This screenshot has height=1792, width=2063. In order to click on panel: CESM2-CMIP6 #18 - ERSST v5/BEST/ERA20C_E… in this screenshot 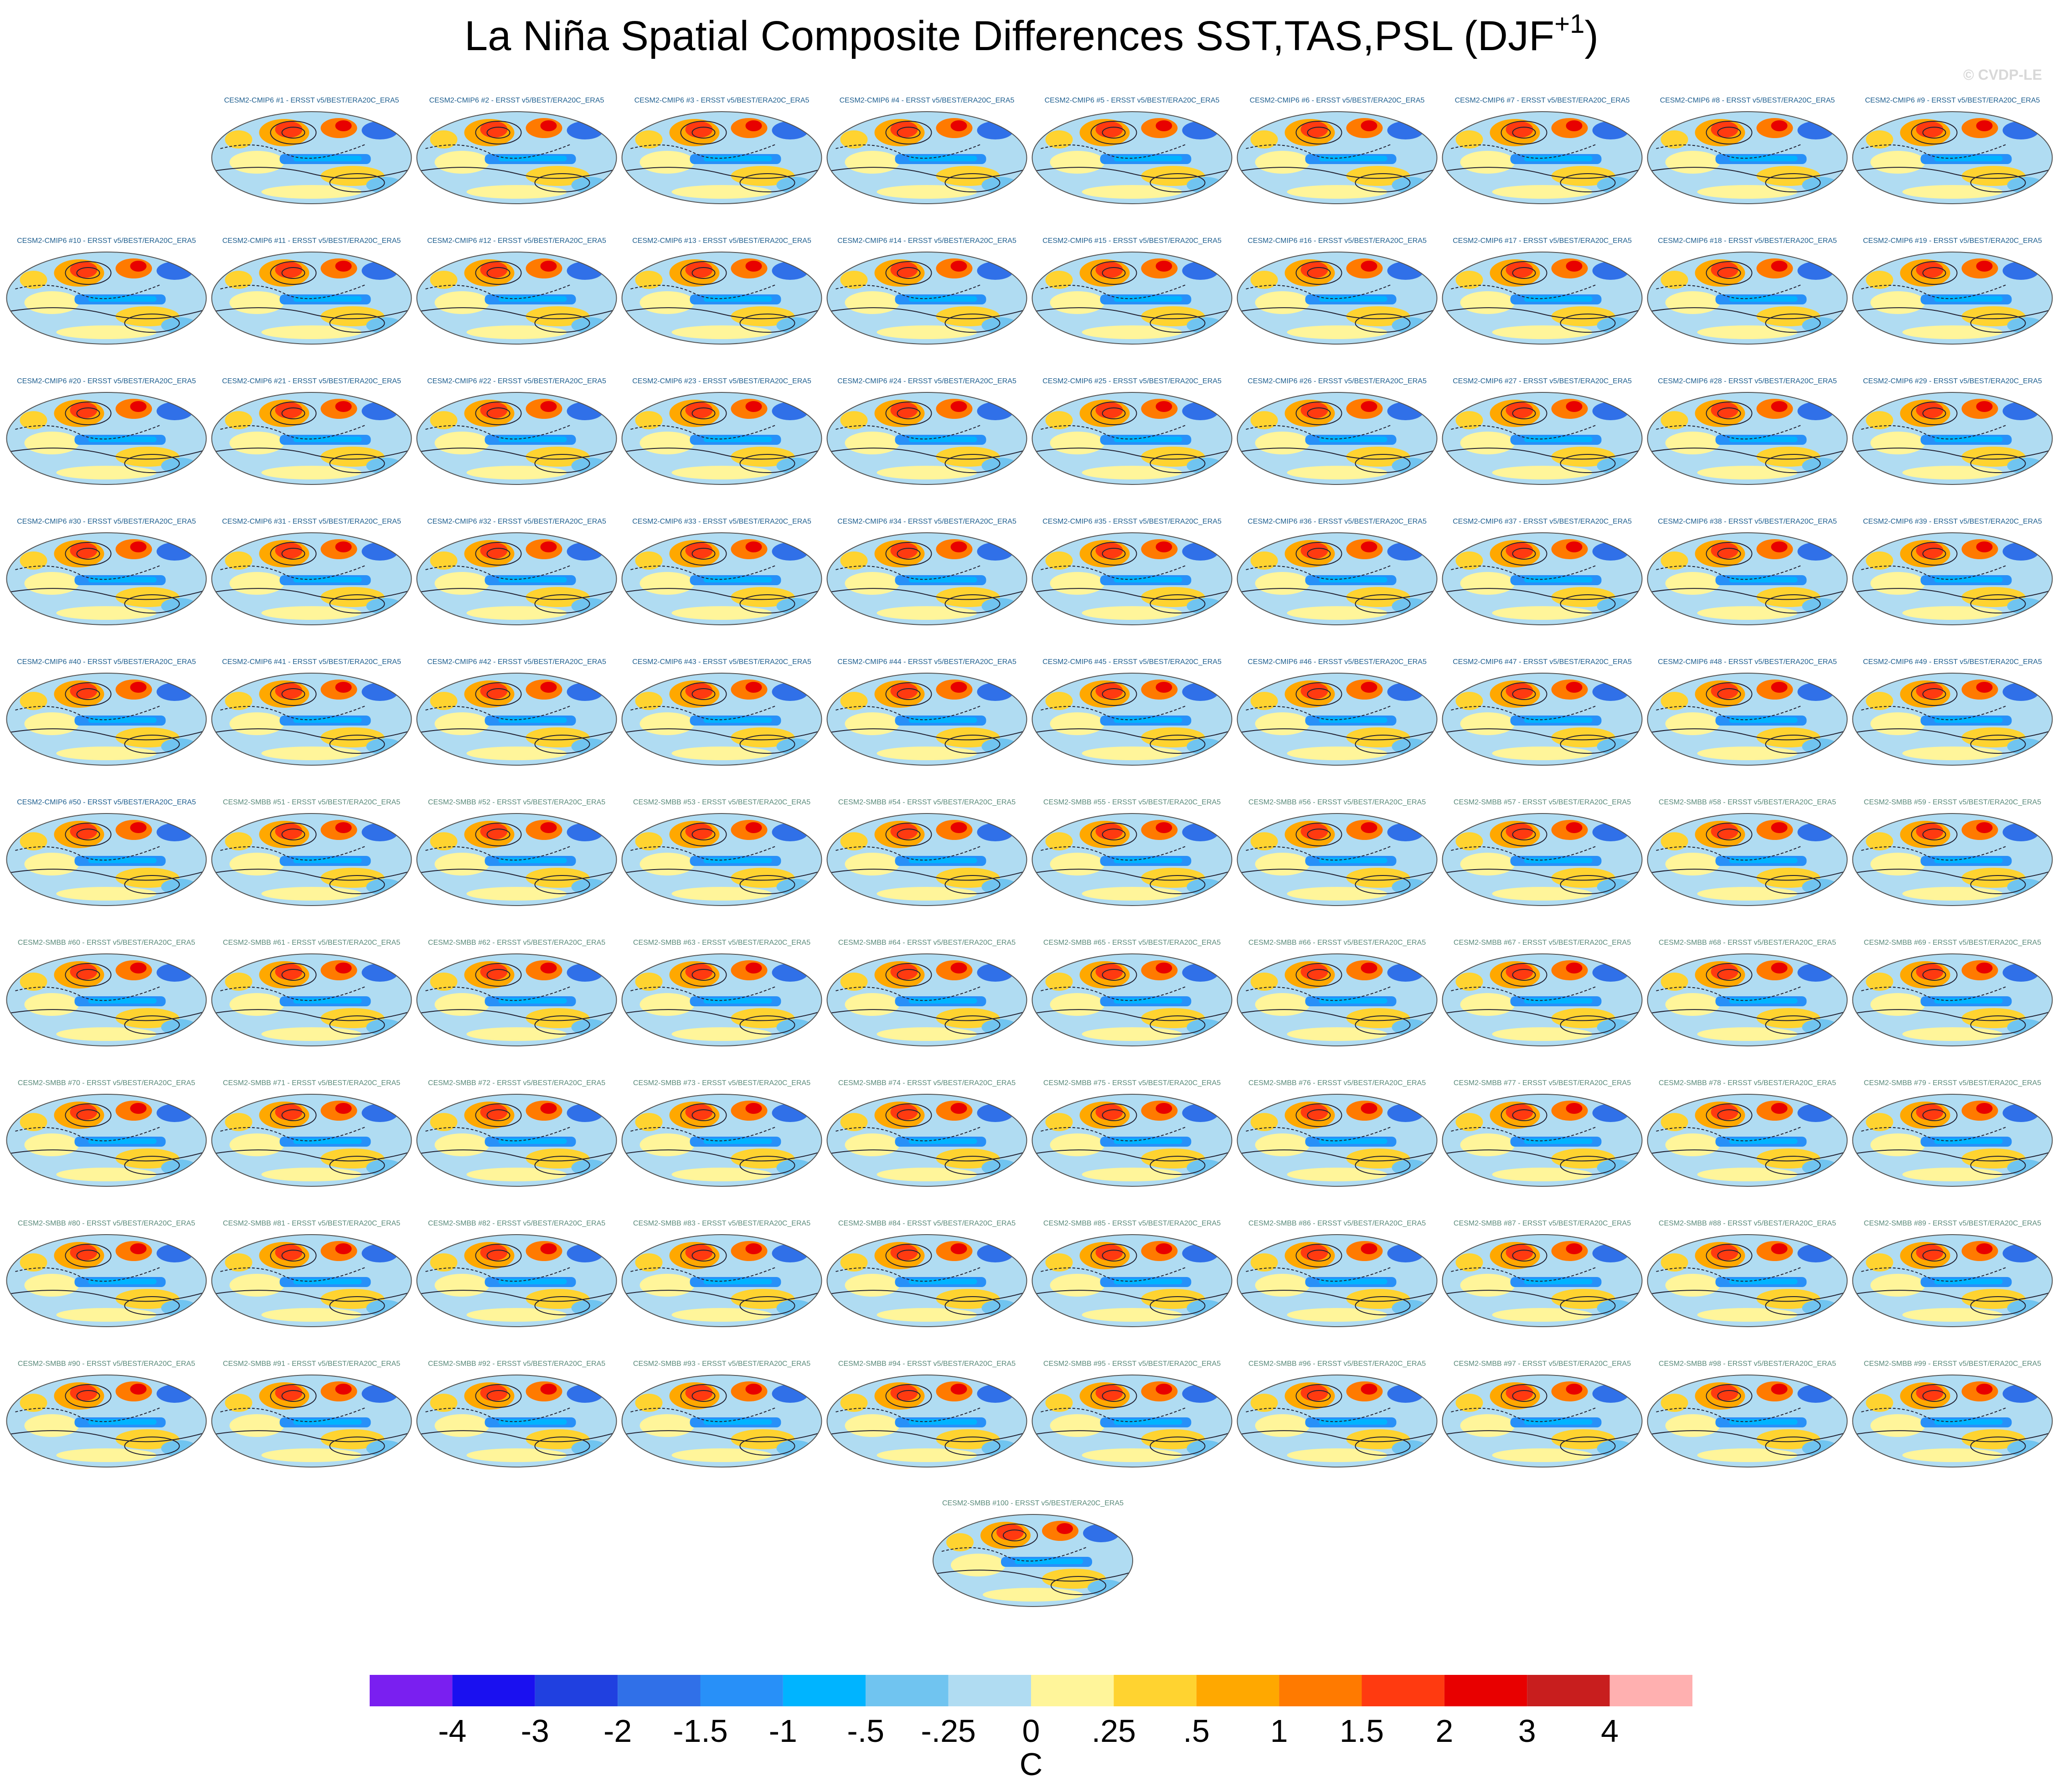, I will do `click(1747, 291)`.